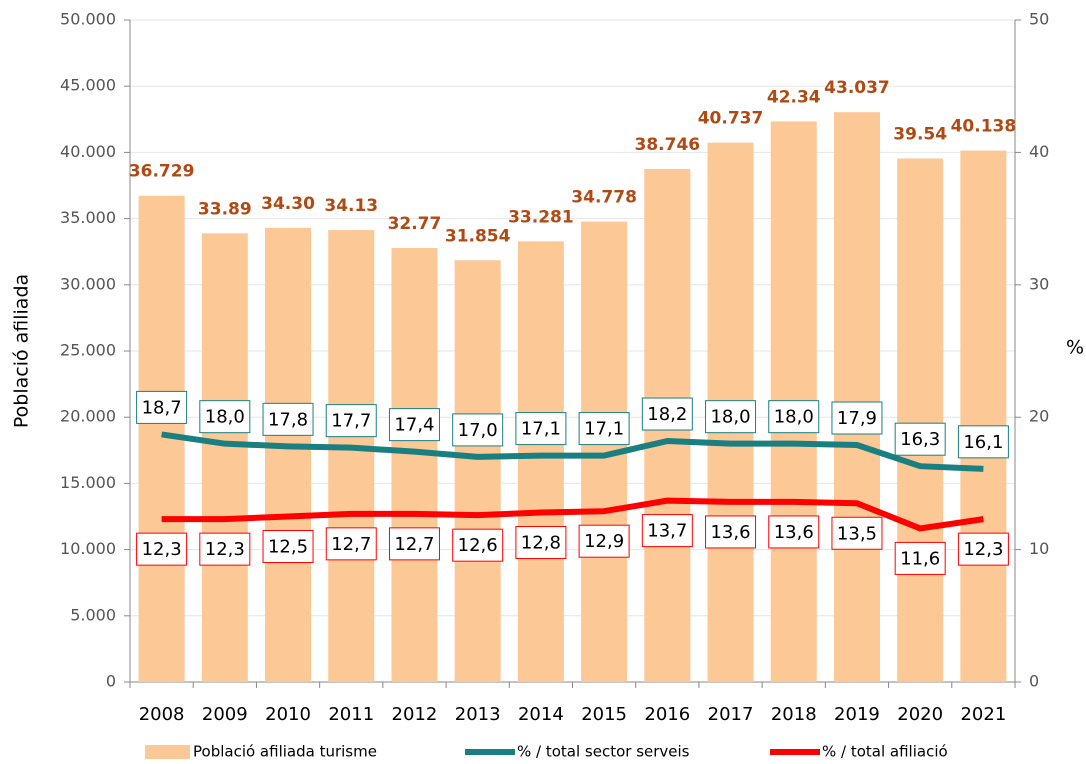 The width and height of the screenshot is (1086, 764). Describe the element at coordinates (285, 752) in the screenshot. I see `legend-label: Població afiliada turisme` at that location.